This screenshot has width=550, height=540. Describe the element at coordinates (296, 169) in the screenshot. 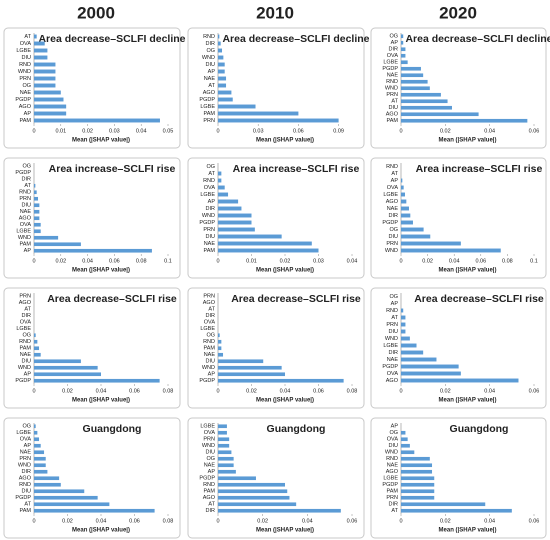

I see `chart-title: Area increase–SCLFI rise` at that location.